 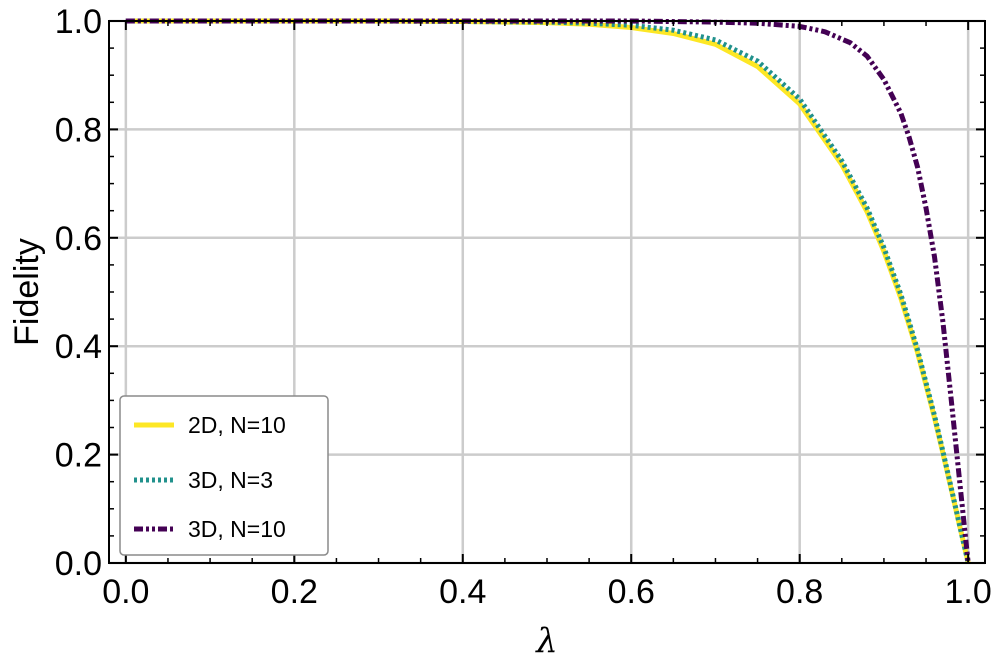 I want to click on x-tick-label-1: 0.2, so click(x=294, y=592).